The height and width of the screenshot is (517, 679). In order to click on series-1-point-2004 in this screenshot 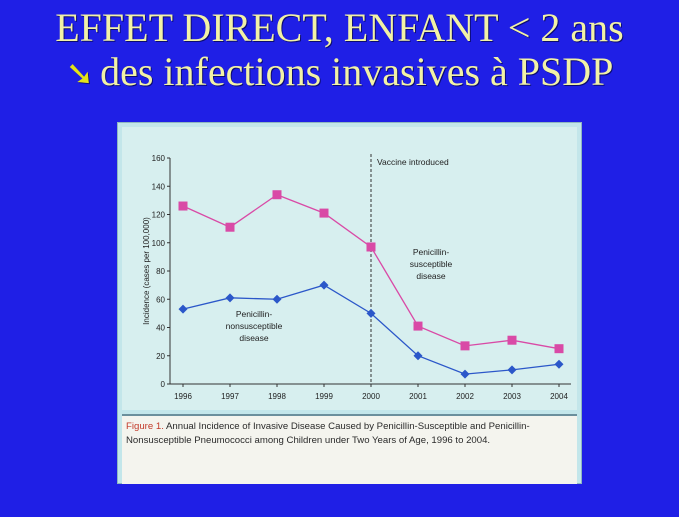, I will do `click(559, 364)`.